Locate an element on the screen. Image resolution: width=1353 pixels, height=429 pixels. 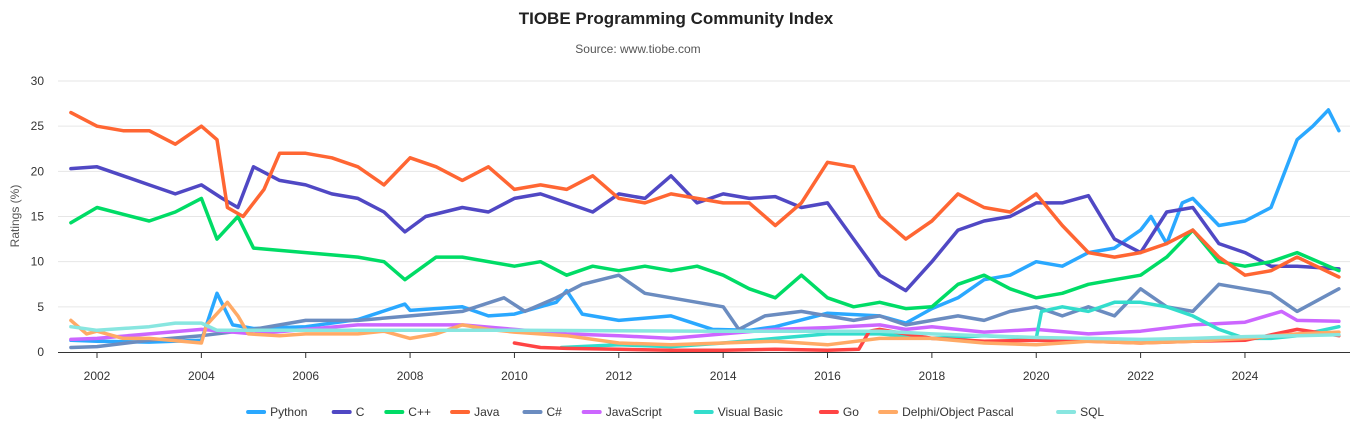
legend-item: Java is located at coordinates (475, 412).